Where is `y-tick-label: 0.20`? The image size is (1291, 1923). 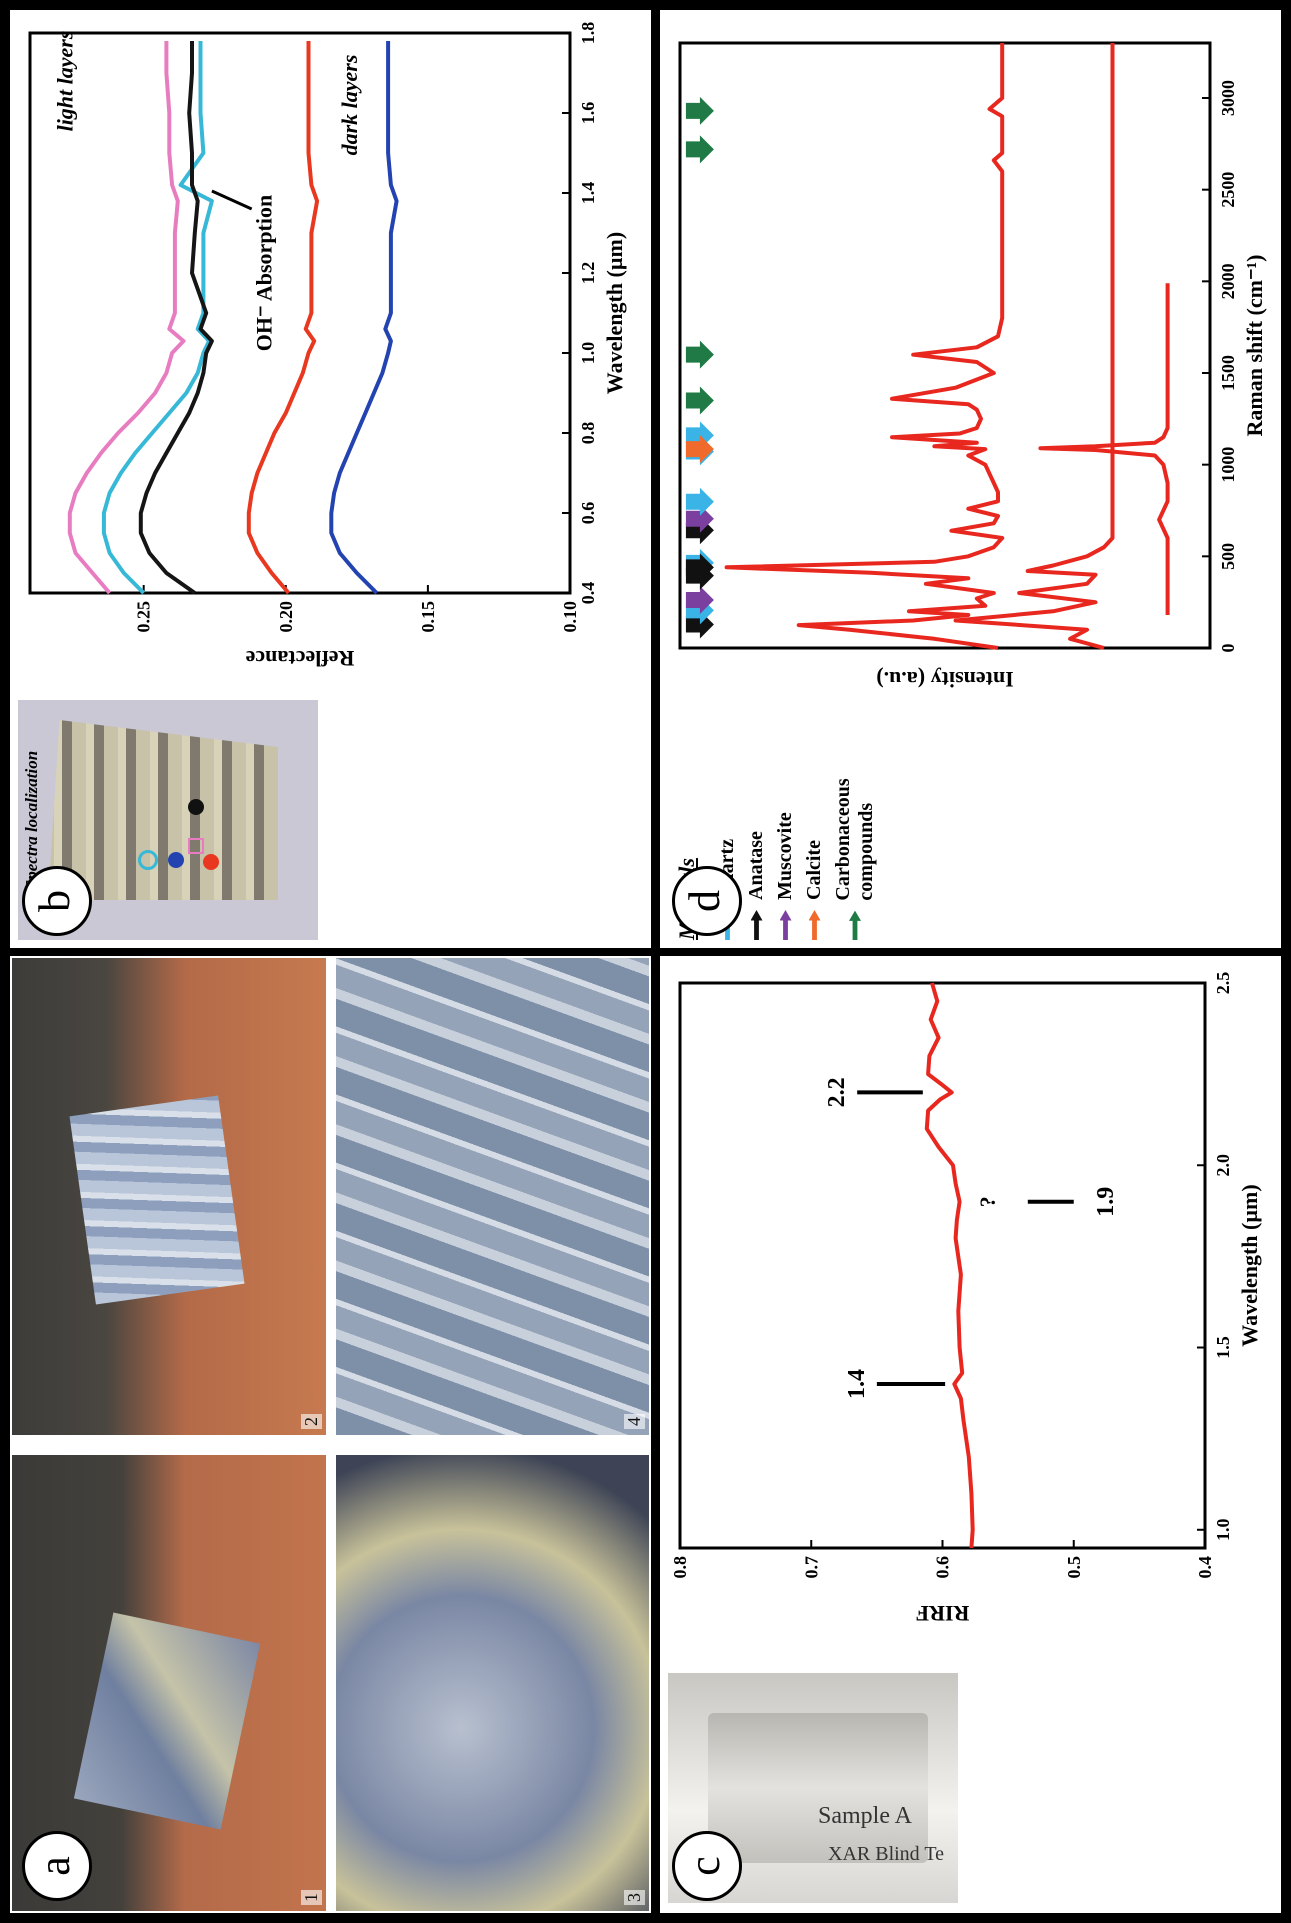
y-tick-label: 0.20 is located at coordinates (286, 617).